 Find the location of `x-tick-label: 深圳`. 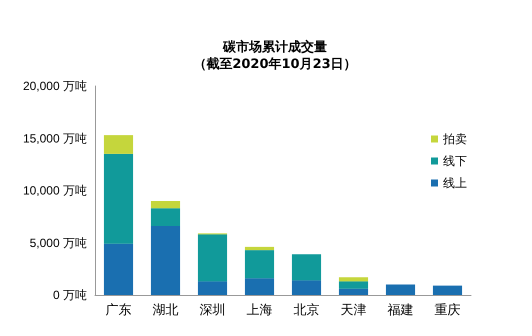

x-tick-label: 深圳 is located at coordinates (213, 309).